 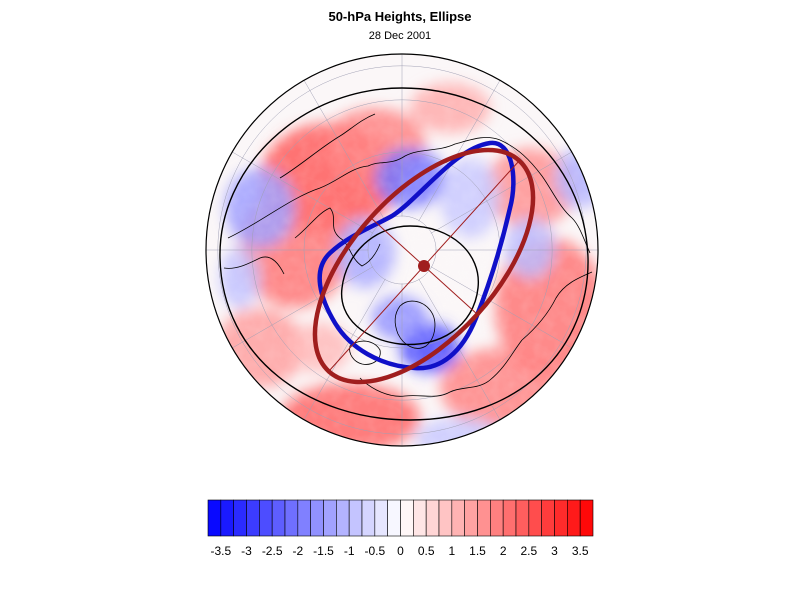 I want to click on coastline-greenland, so click(x=415, y=324).